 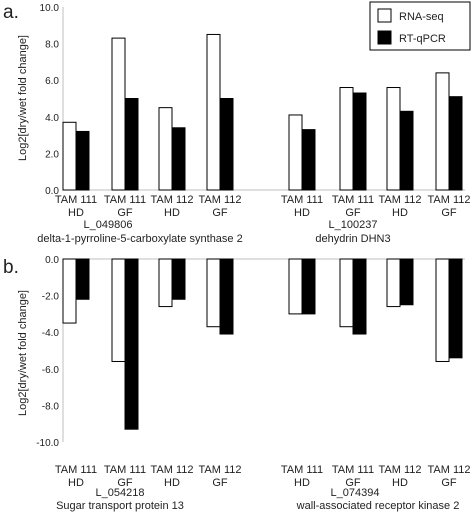 I want to click on panel-a-group-1-gene-id: L_049806, so click(x=108, y=225).